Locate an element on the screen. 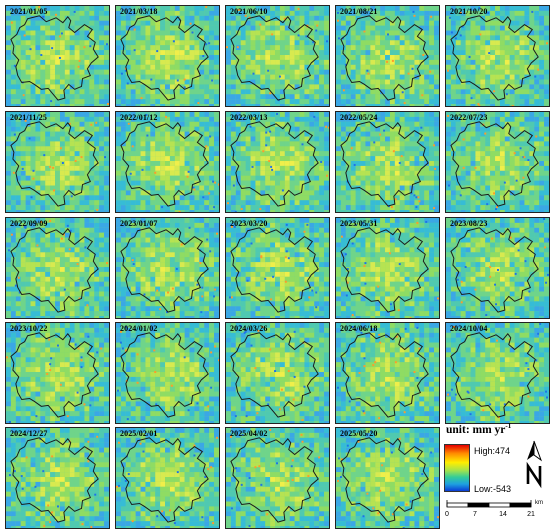 This screenshot has width=550, height=529. scale-tick-label: 21 is located at coordinates (531, 514).